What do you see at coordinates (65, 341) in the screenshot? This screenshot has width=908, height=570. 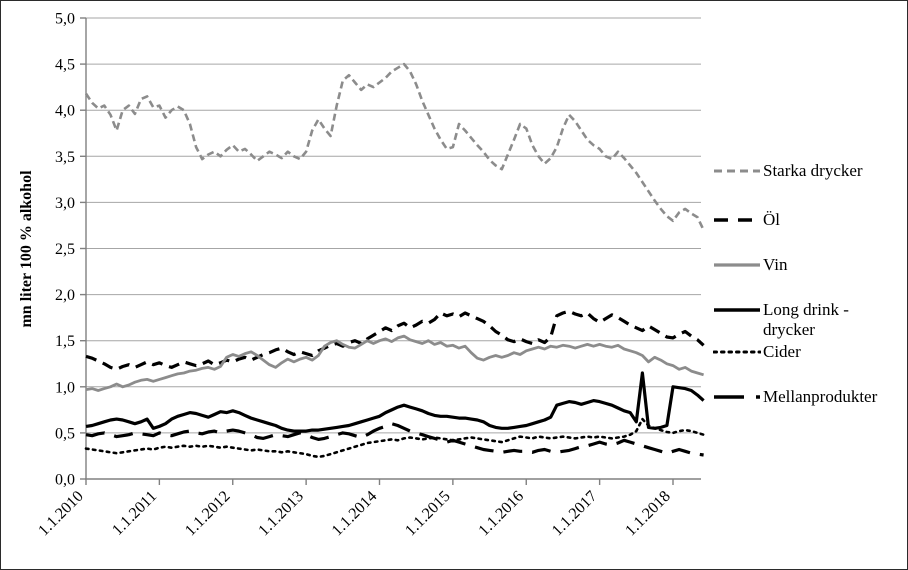 I see `y-tick-label: 1,5` at bounding box center [65, 341].